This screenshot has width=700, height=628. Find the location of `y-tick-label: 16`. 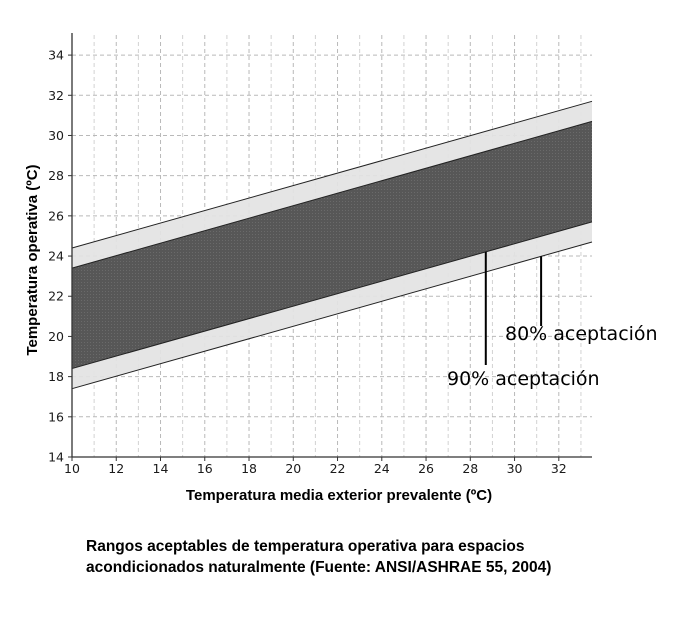

y-tick-label: 16 is located at coordinates (56, 416).